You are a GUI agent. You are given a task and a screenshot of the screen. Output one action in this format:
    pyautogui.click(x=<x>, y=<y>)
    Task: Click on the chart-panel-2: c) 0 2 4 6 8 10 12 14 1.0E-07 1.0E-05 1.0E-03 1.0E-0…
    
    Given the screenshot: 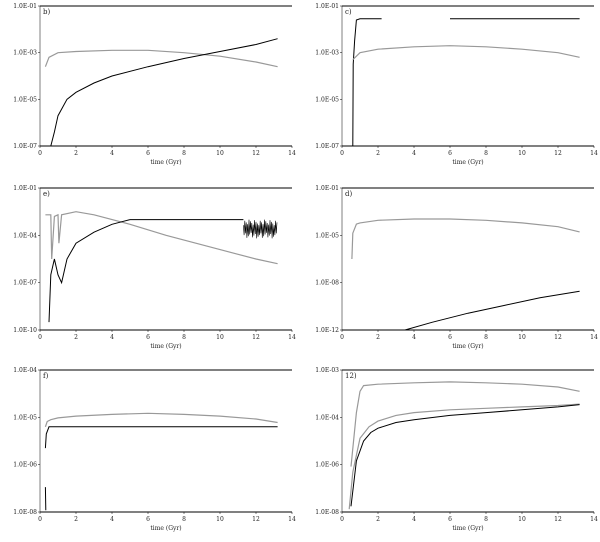 What is the action you would take?
    pyautogui.click(x=456, y=84)
    